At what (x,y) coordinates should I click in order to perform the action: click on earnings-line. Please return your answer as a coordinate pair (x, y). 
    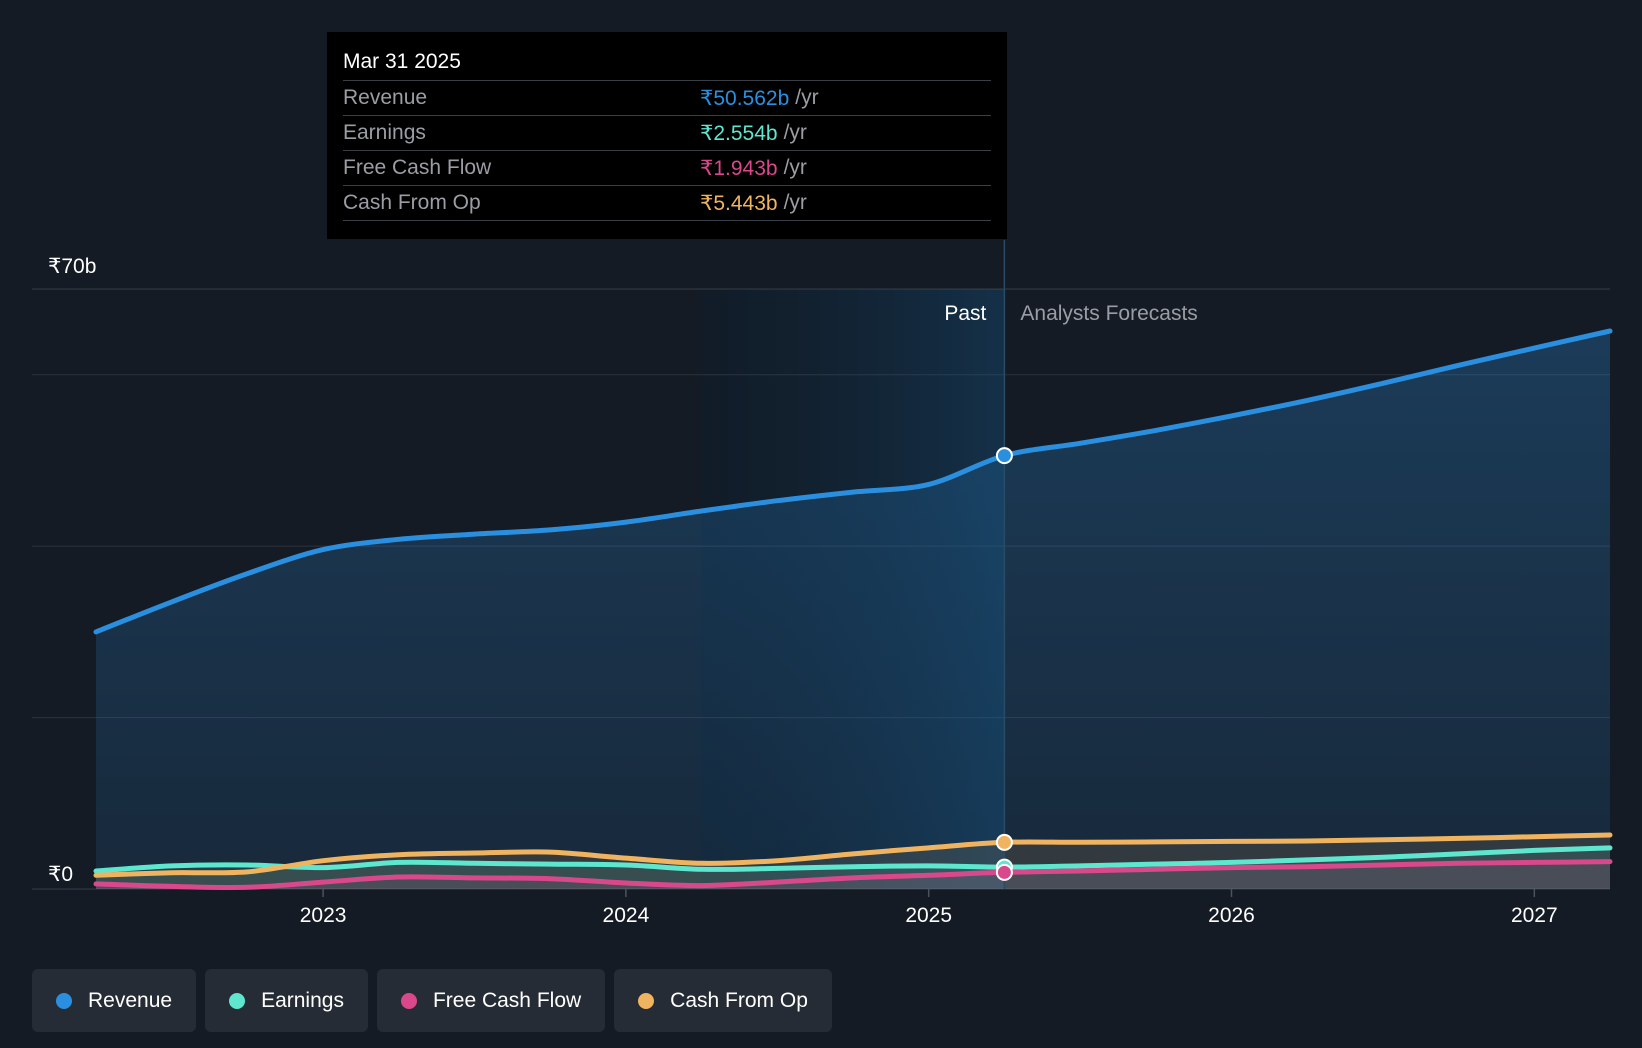
    Looking at the image, I should click on (853, 859).